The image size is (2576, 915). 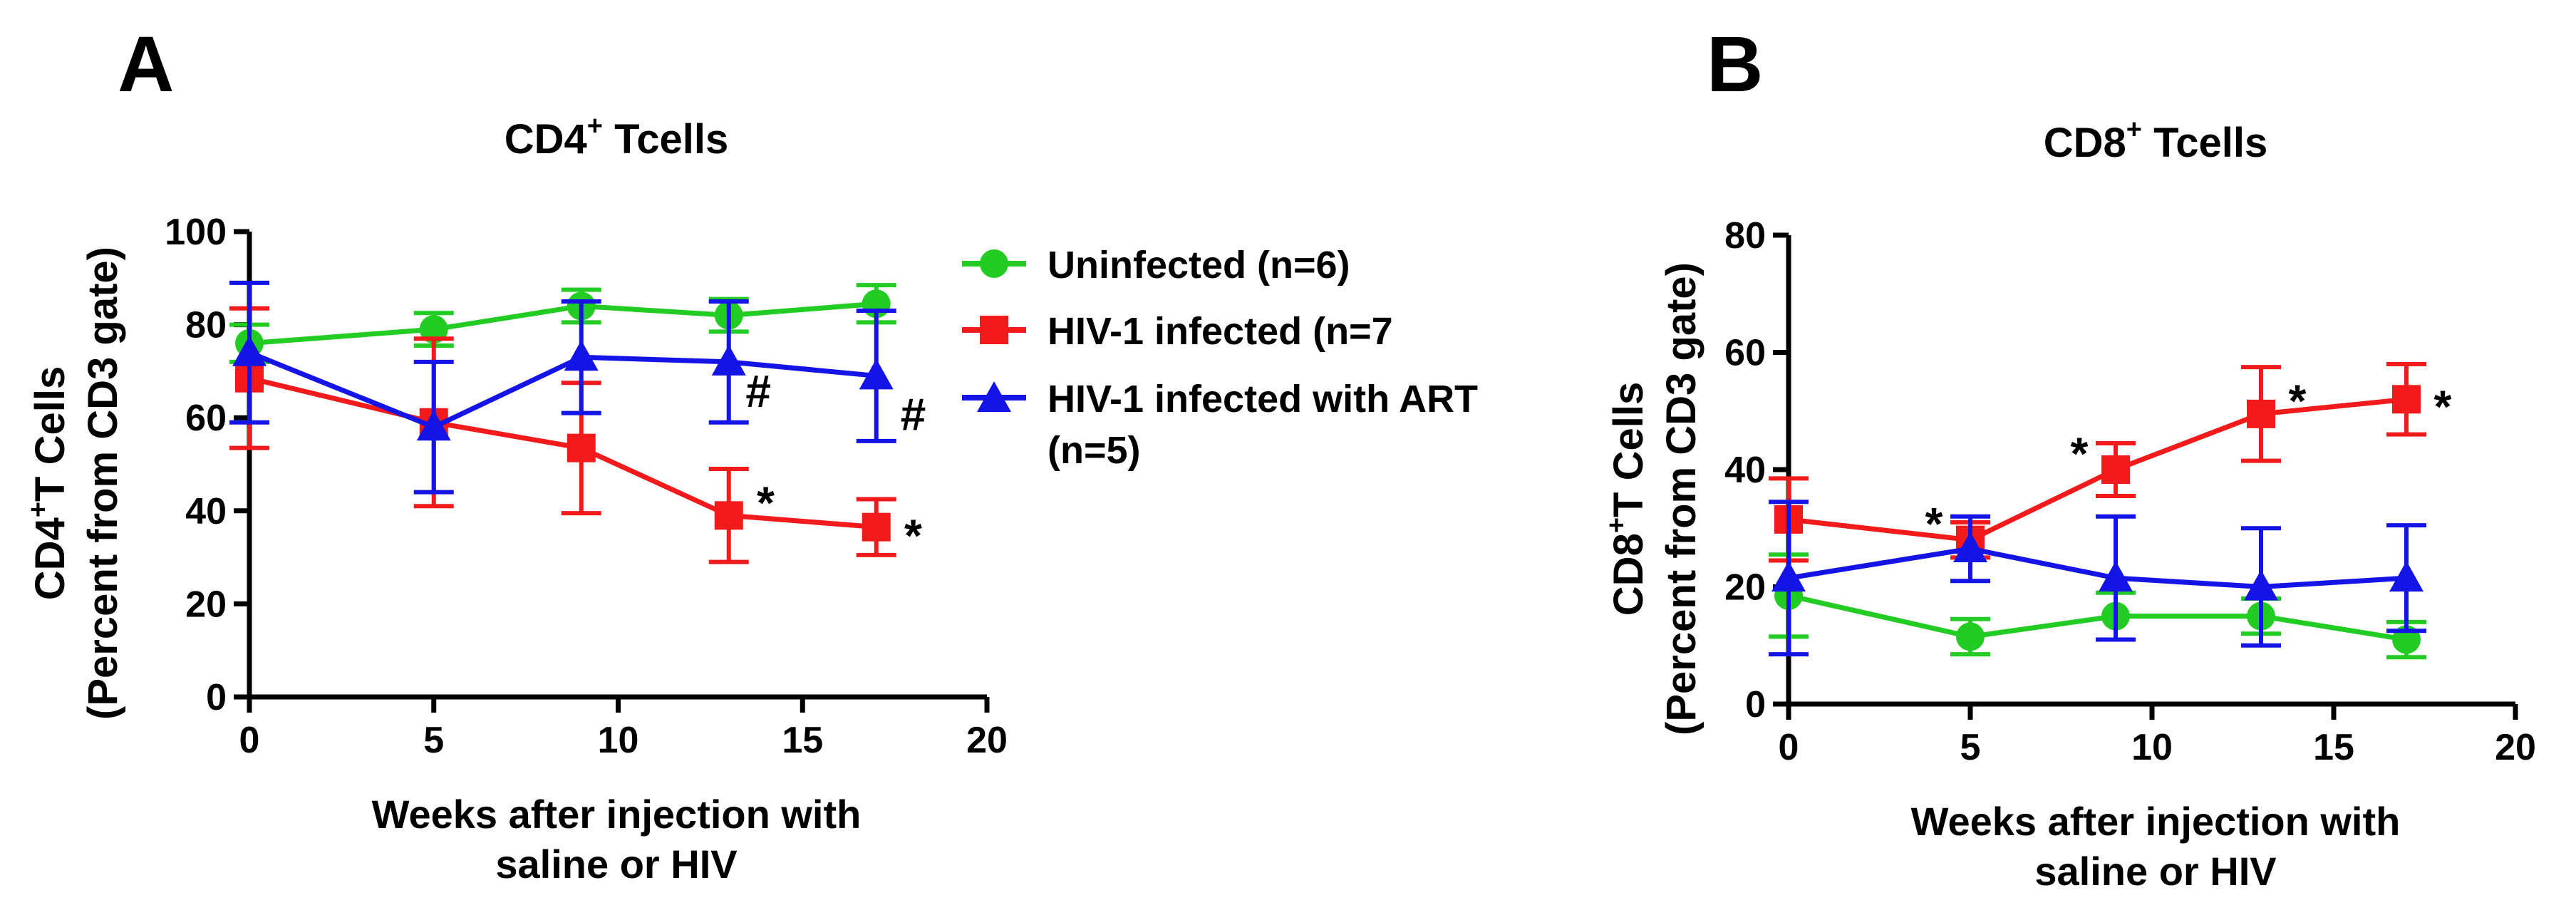 What do you see at coordinates (1263, 399) in the screenshot?
I see `svg-text: HIV-1 infected with ART` at bounding box center [1263, 399].